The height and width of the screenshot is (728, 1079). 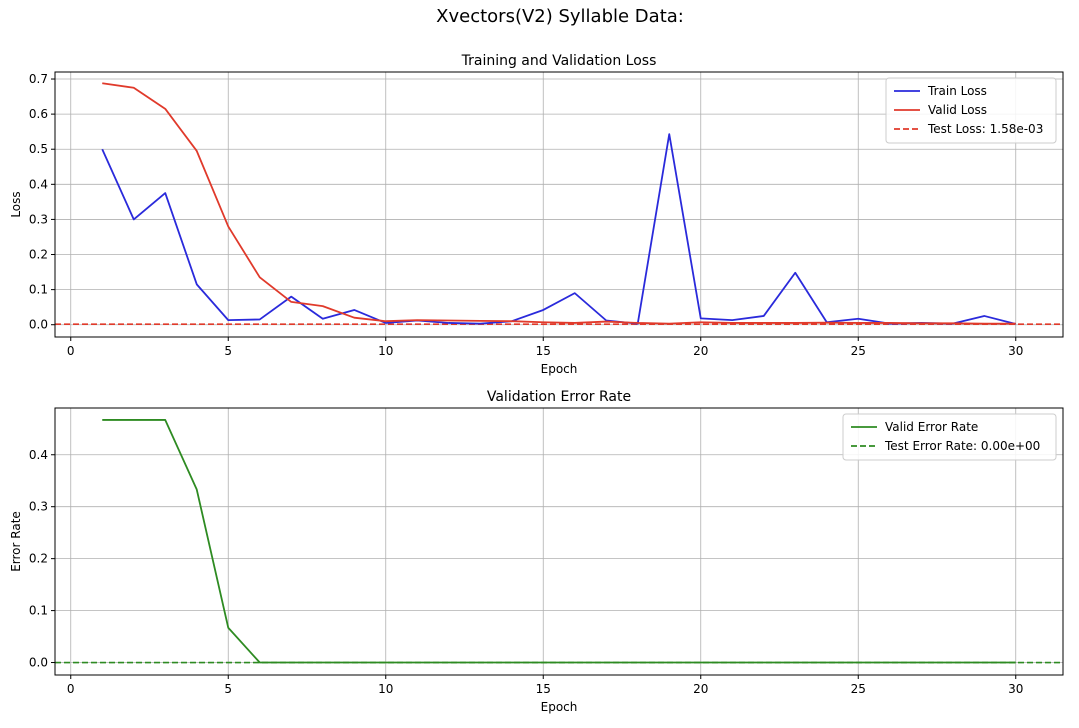 I want to click on chart-0-legend-label-2: Test Loss: 1.58e-03, so click(x=985, y=129).